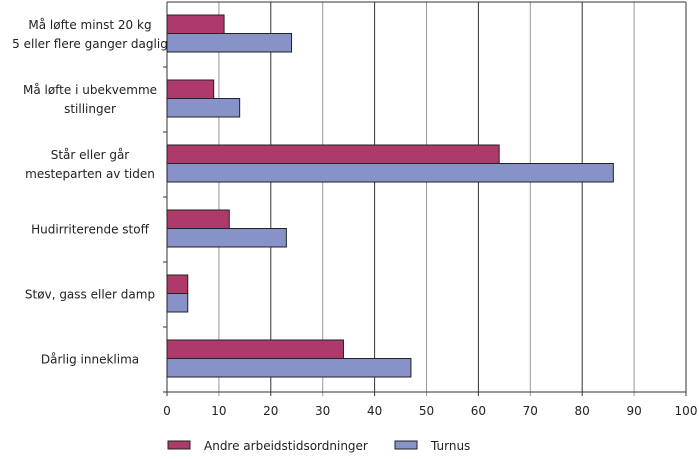  Describe the element at coordinates (90, 44) in the screenshot. I see `category-label: 5 eller flere ganger daglig` at that location.